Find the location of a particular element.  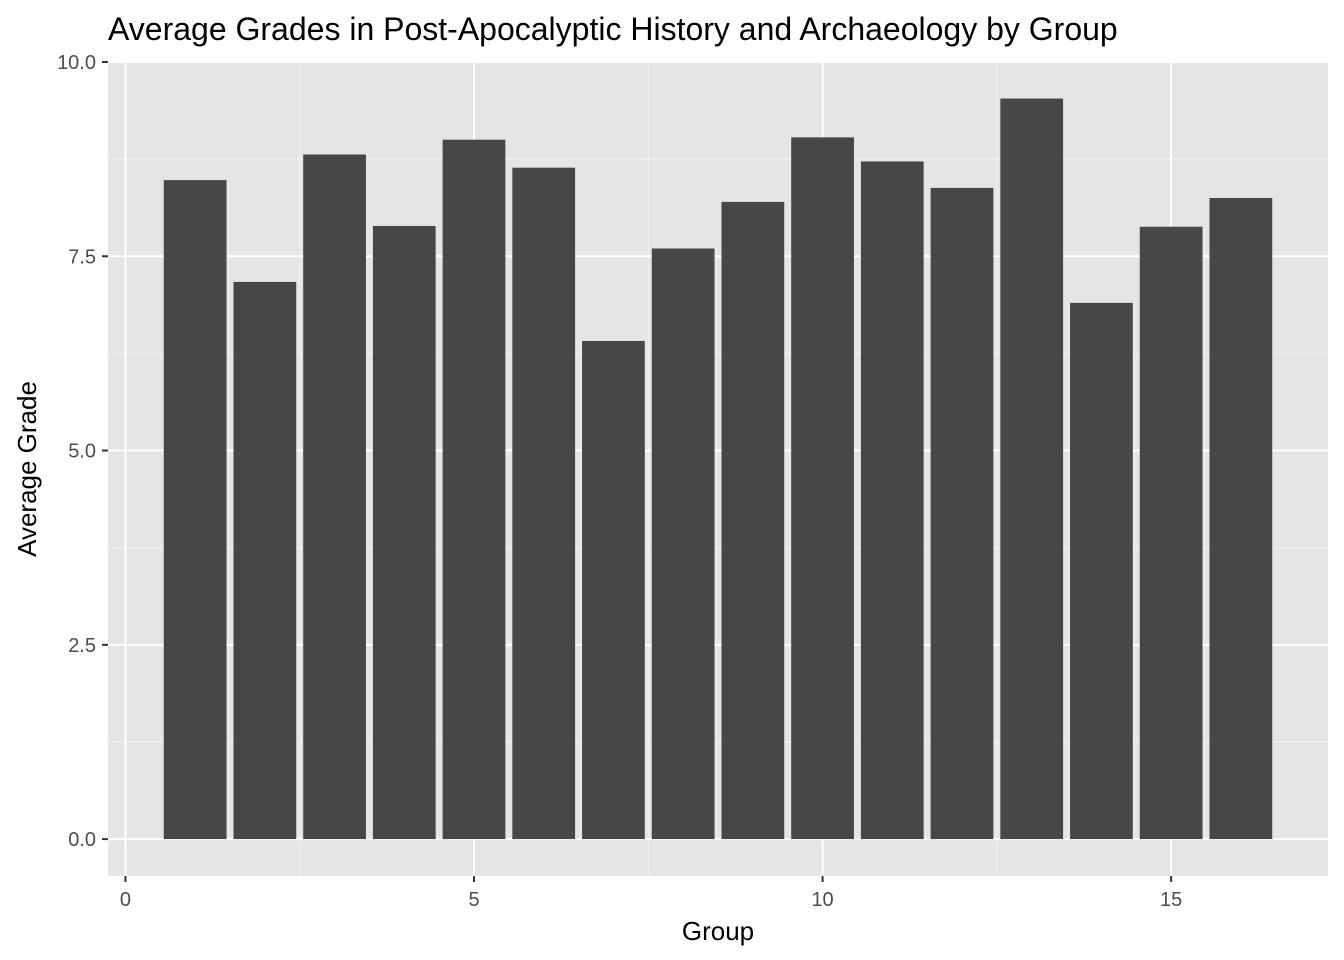

y-tick-label: 7.5 is located at coordinates (82, 257).